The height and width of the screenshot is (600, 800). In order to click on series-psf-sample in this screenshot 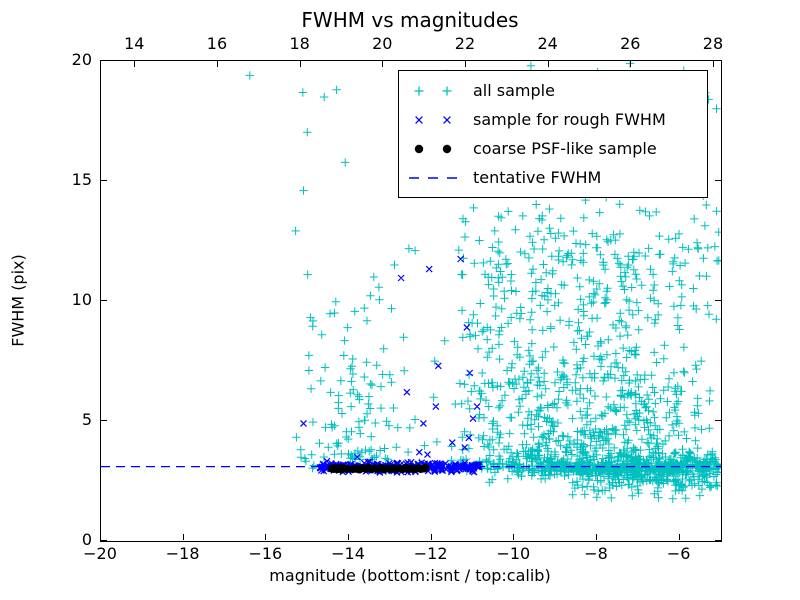, I will do `click(378, 468)`.